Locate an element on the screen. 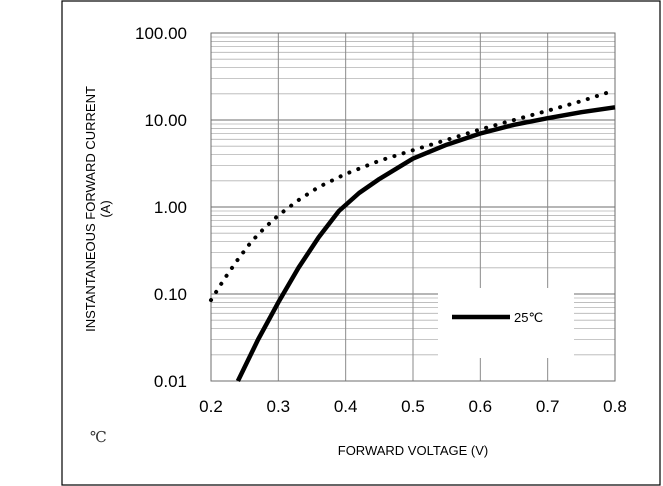  x-tick-label: 0.4 is located at coordinates (346, 406).